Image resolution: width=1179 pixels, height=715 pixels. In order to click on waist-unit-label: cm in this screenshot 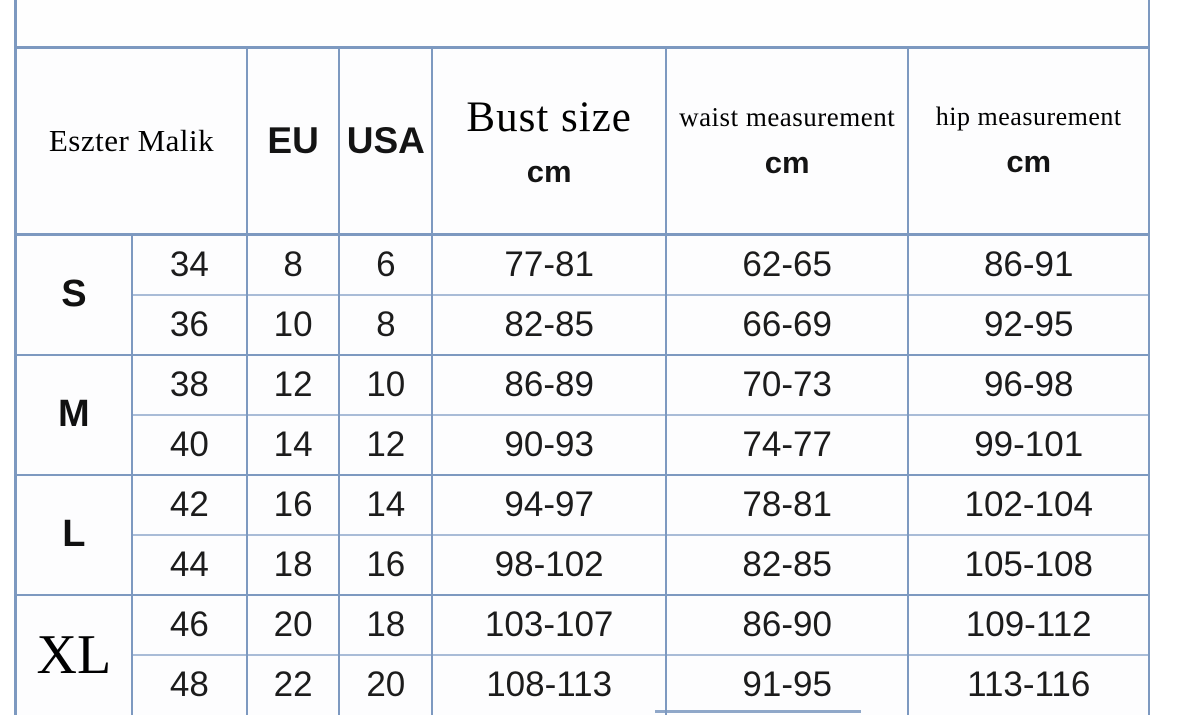, I will do `click(787, 162)`.